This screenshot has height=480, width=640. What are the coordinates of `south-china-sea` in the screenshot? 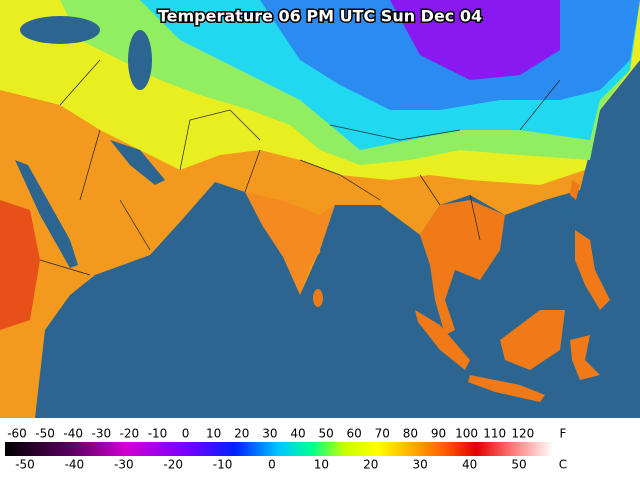 It's located at (537, 252).